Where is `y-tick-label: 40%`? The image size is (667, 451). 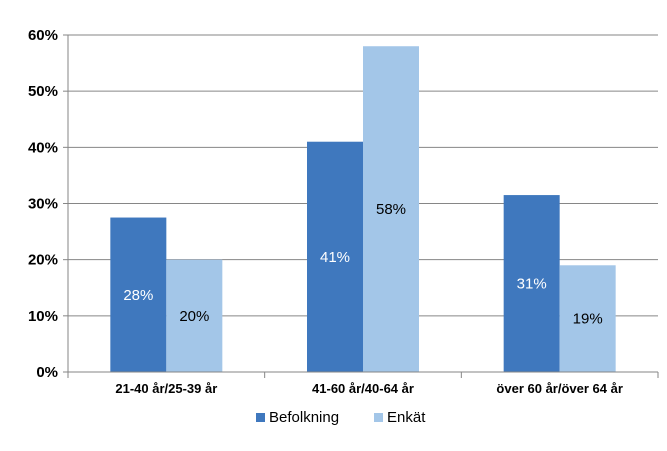
y-tick-label: 40% is located at coordinates (43, 147).